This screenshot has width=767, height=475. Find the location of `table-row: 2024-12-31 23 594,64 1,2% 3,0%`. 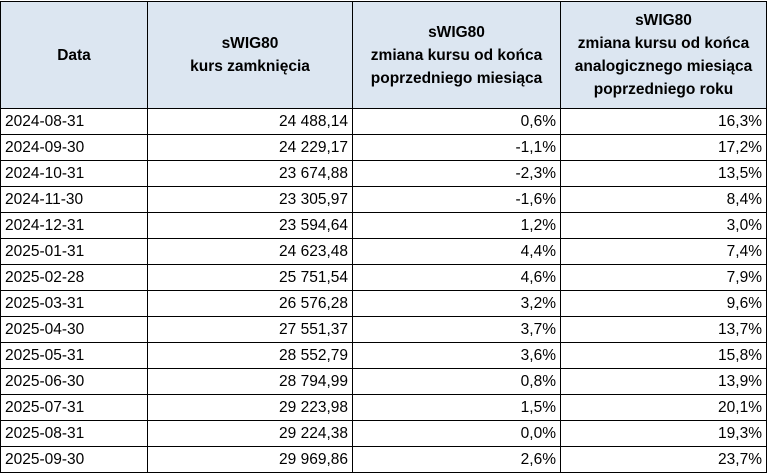

table-row: 2024-12-31 23 594,64 1,2% 3,0% is located at coordinates (383, 225).